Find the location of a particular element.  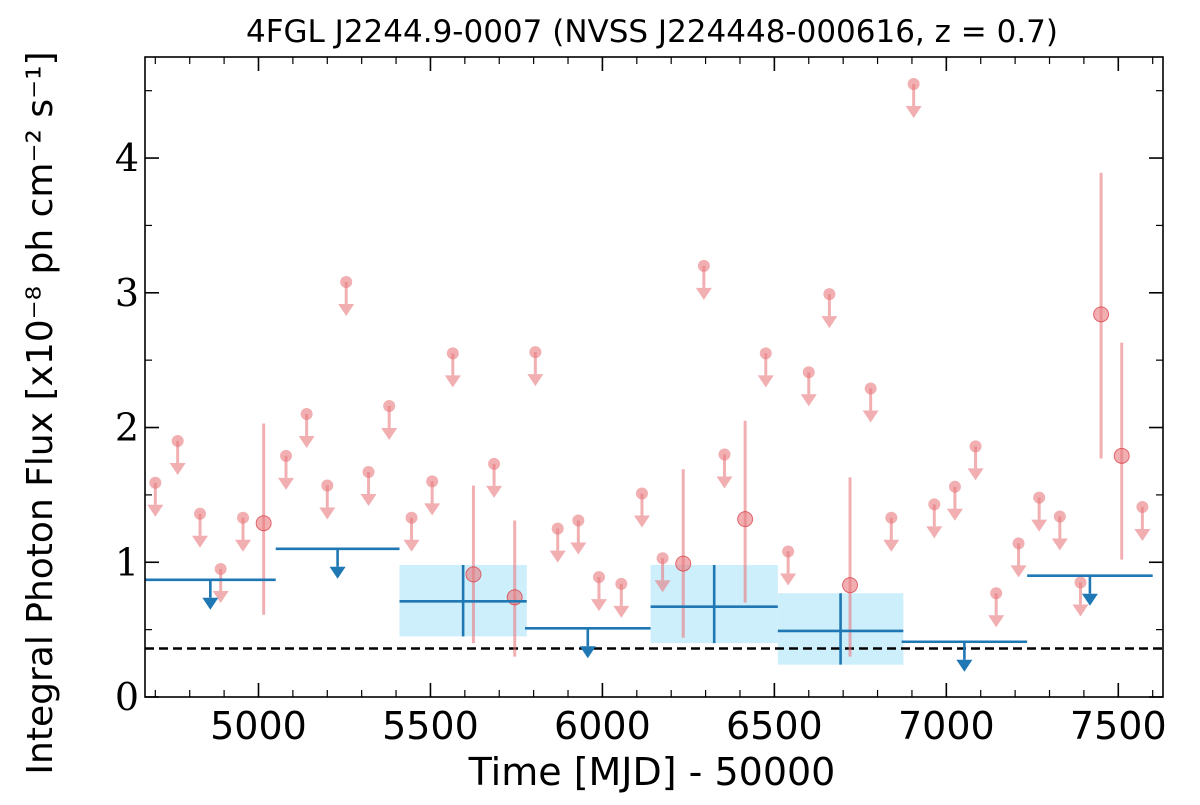

x-tick-label: 6500 is located at coordinates (774, 726).